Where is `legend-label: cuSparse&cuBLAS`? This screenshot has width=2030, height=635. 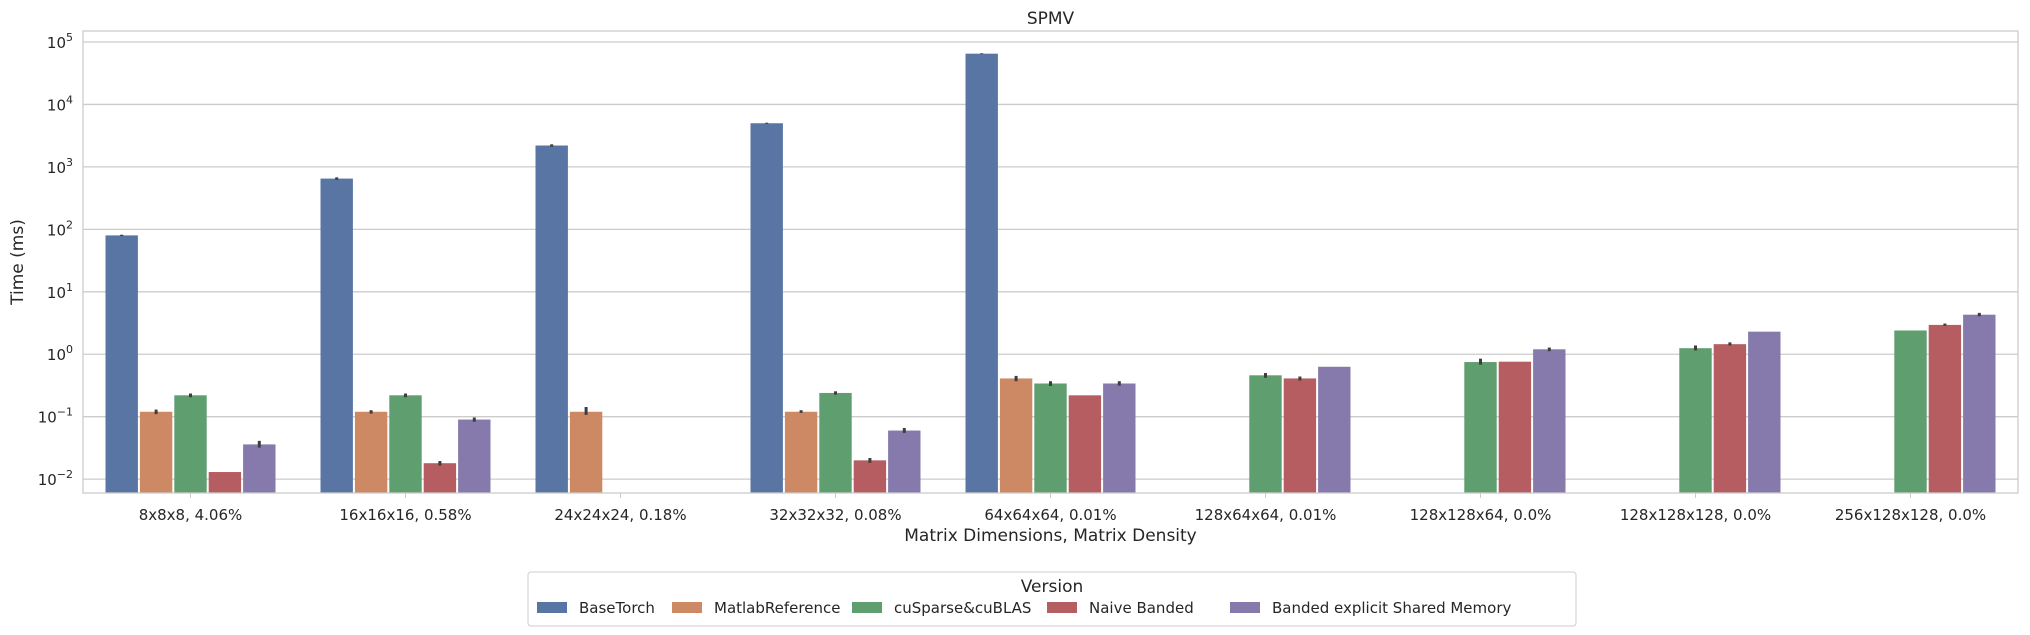 legend-label: cuSparse&cuBLAS is located at coordinates (962, 608).